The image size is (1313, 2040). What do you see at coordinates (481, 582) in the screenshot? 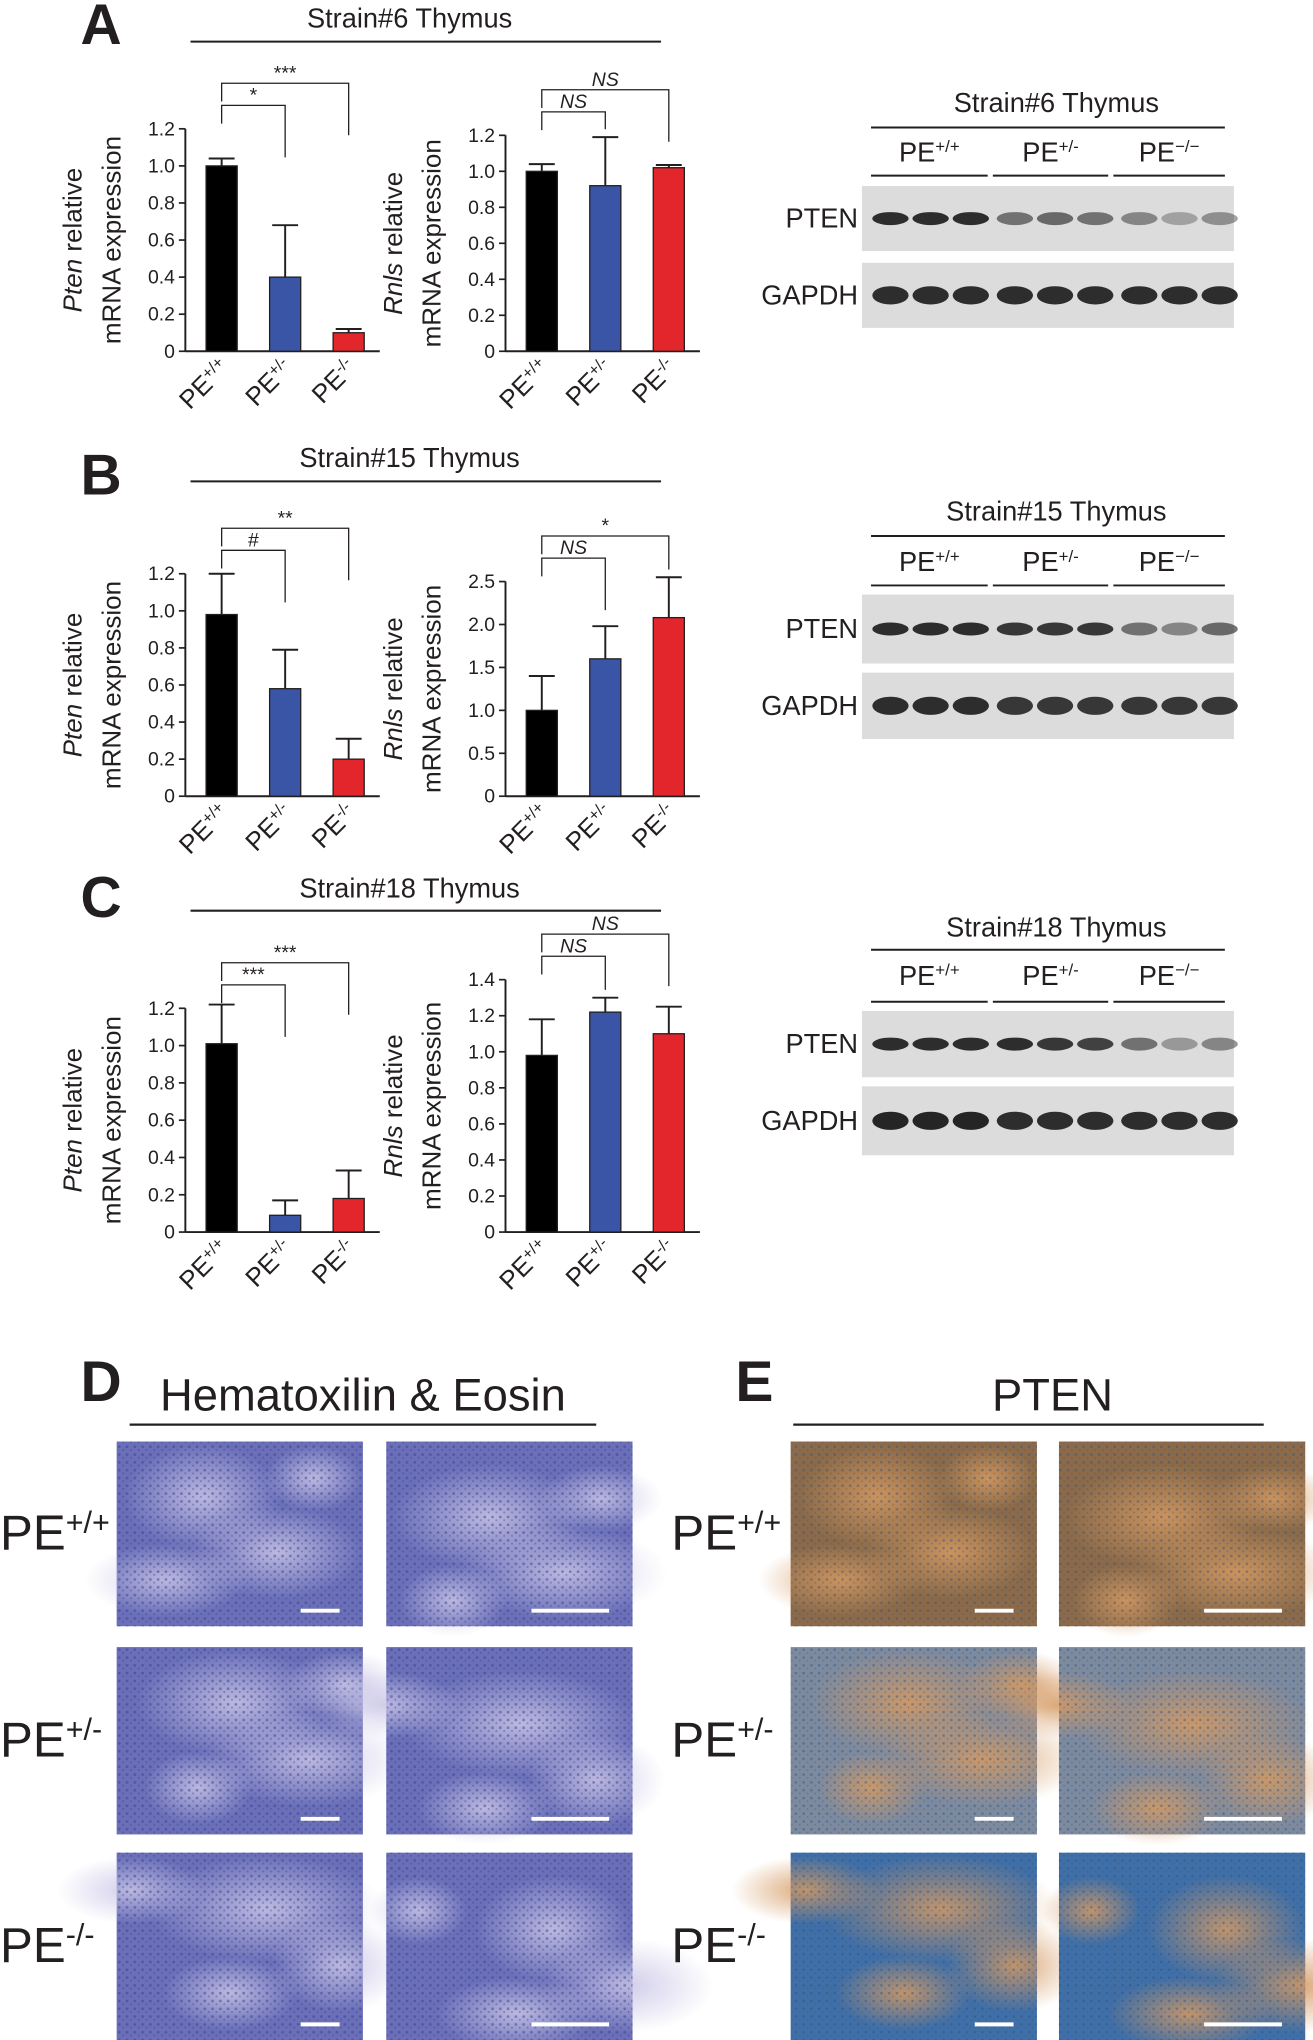
I see `y-tick-label: 2.5` at bounding box center [481, 582].